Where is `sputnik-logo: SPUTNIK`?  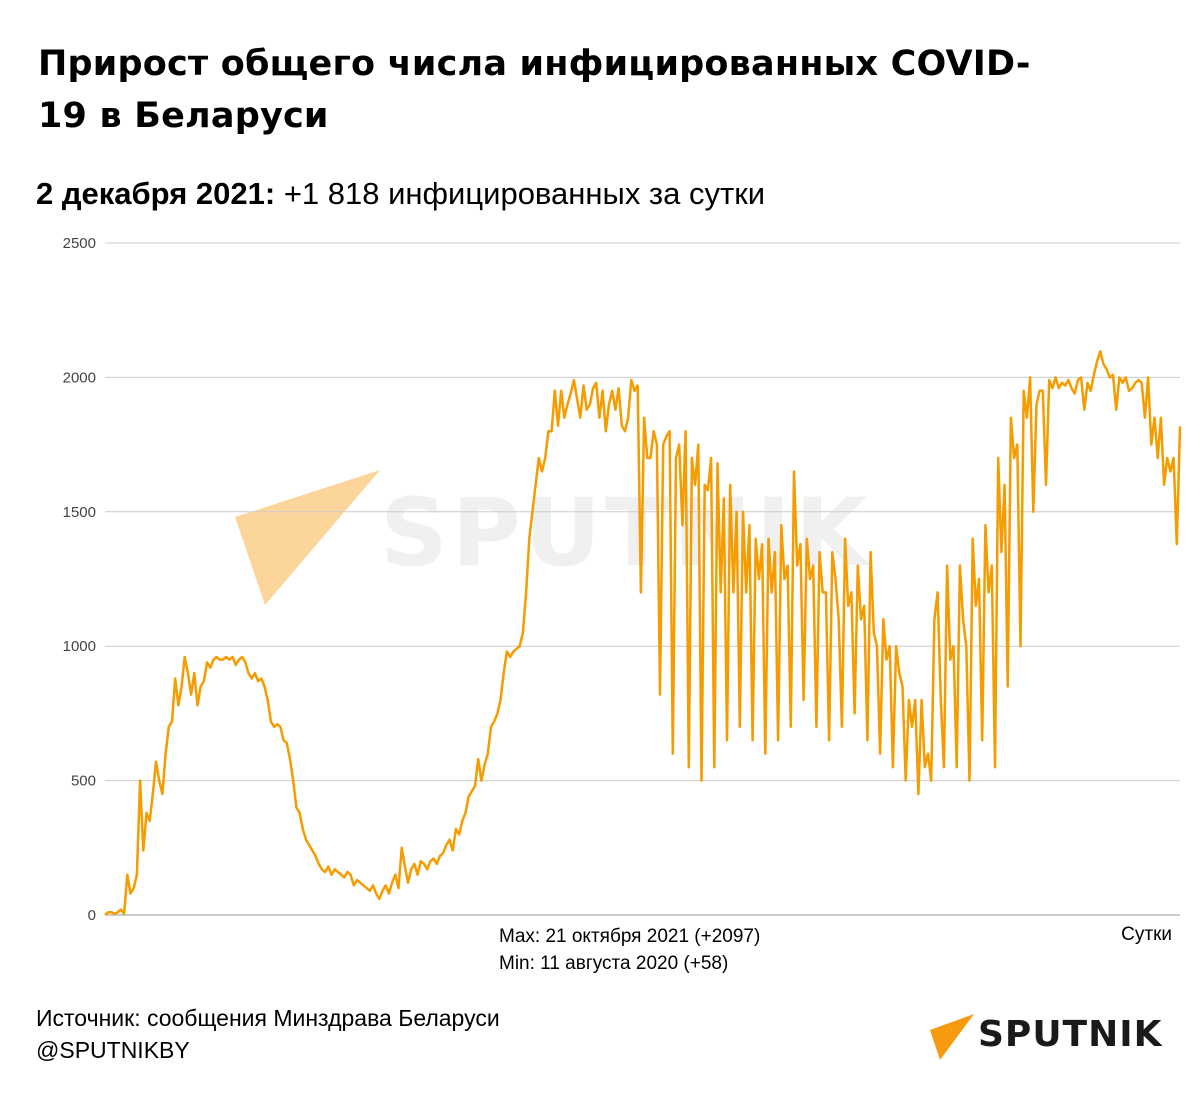 sputnik-logo: SPUTNIK is located at coordinates (1050, 1037).